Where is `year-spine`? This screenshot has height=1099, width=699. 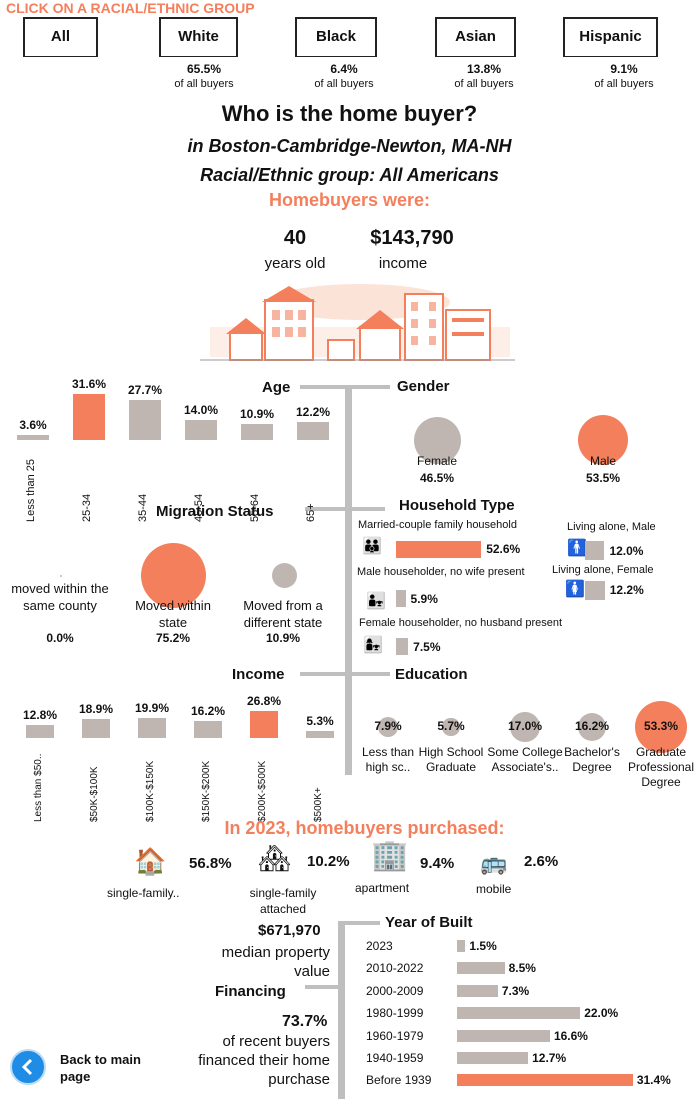 year-spine is located at coordinates (341, 1010).